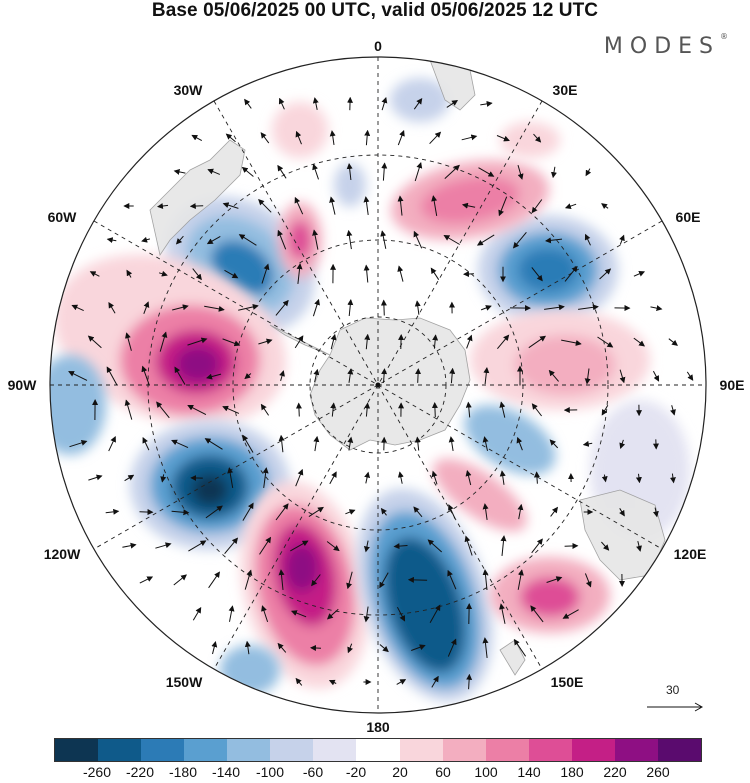  I want to click on modes-logo: MODES®, so click(666, 45).